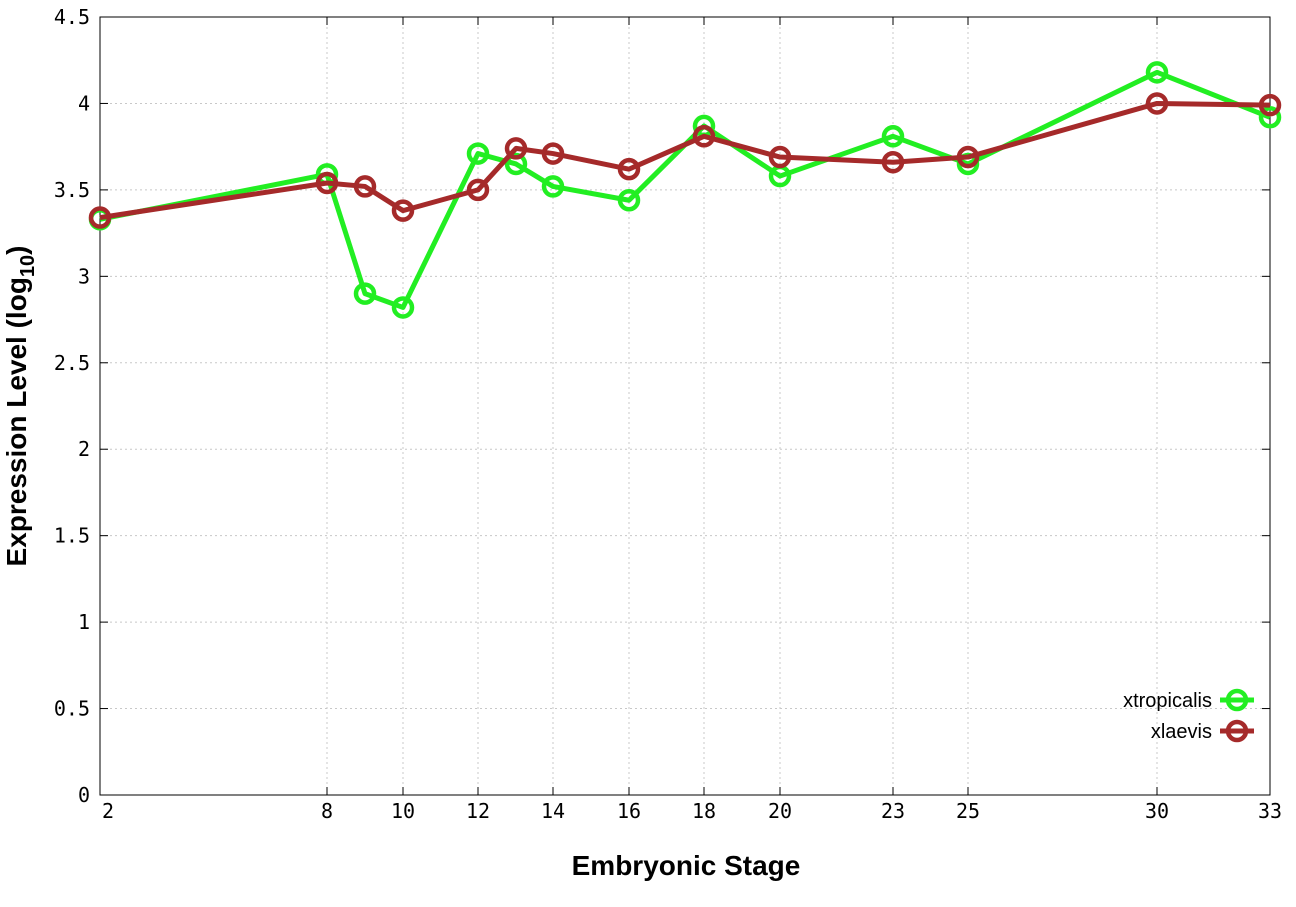  I want to click on y-tick-label: 4, so click(84, 103).